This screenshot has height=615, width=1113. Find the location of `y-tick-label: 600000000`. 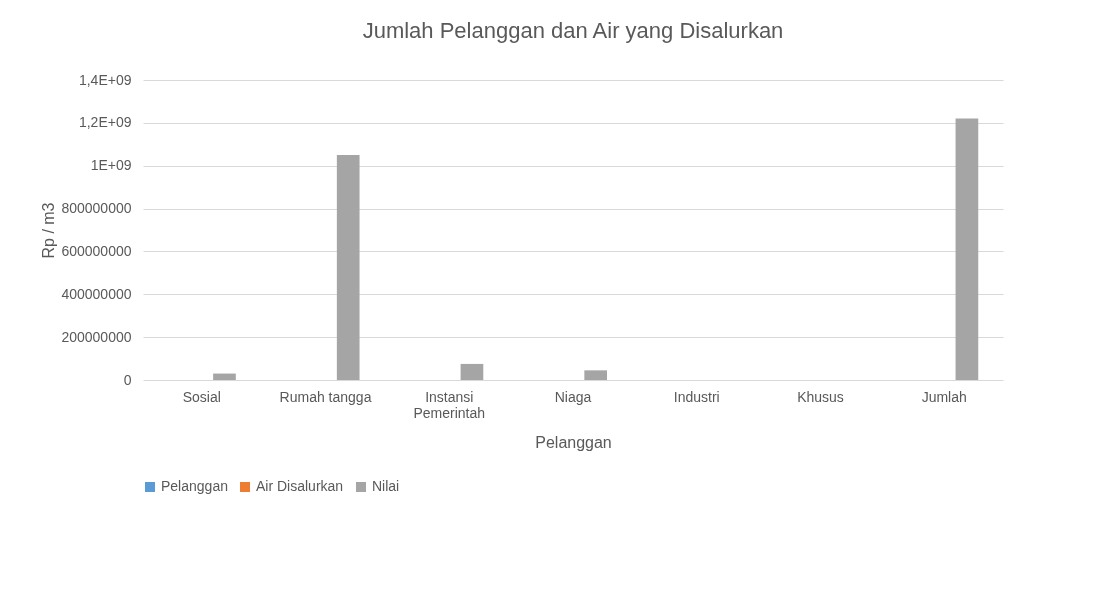

y-tick-label: 600000000 is located at coordinates (96, 250).